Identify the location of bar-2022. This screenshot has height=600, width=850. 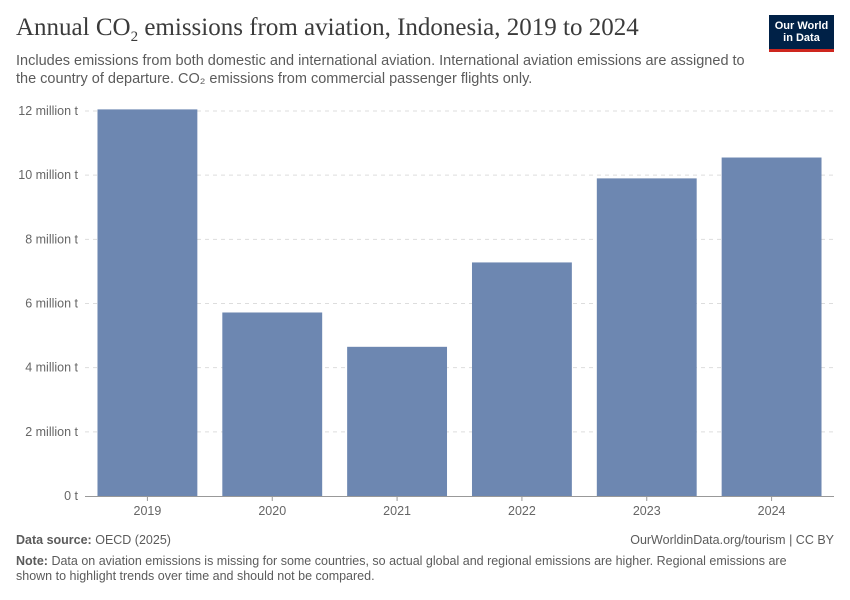
(521, 379).